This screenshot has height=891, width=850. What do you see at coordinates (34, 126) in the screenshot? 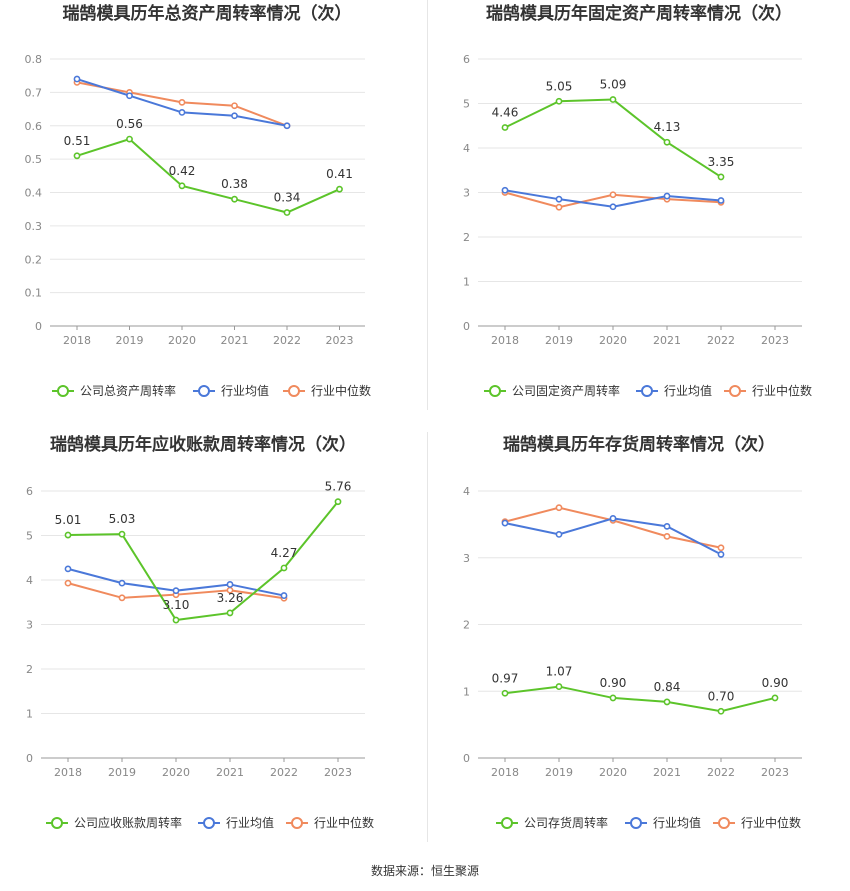
I see `y-tick-label: 0.6` at bounding box center [34, 126].